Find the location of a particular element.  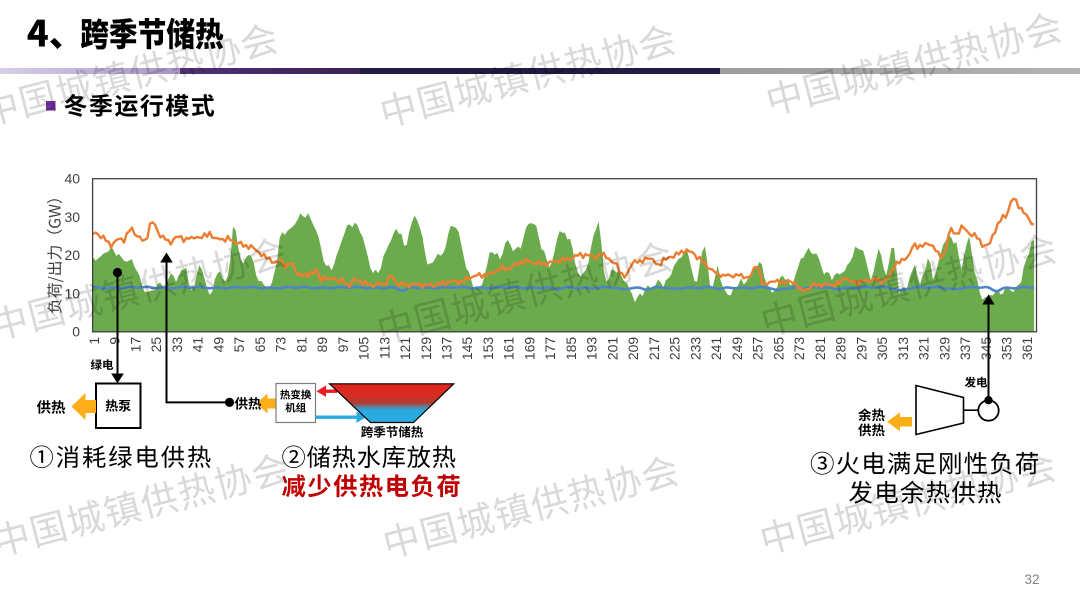

svg-text: 40 is located at coordinates (73, 179).